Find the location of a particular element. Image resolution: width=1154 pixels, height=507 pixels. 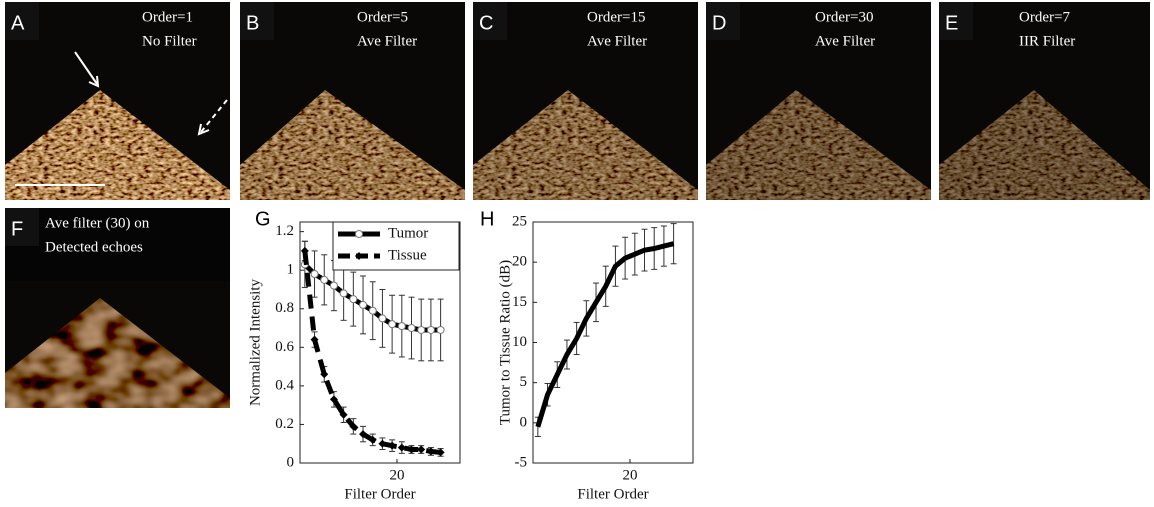

panel-letter: E is located at coordinates (951, 23).